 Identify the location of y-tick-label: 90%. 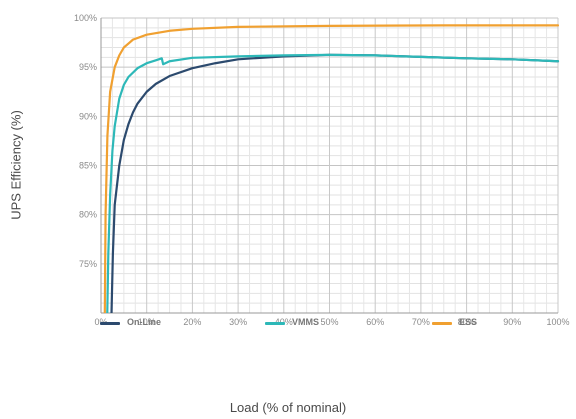
(88, 116).